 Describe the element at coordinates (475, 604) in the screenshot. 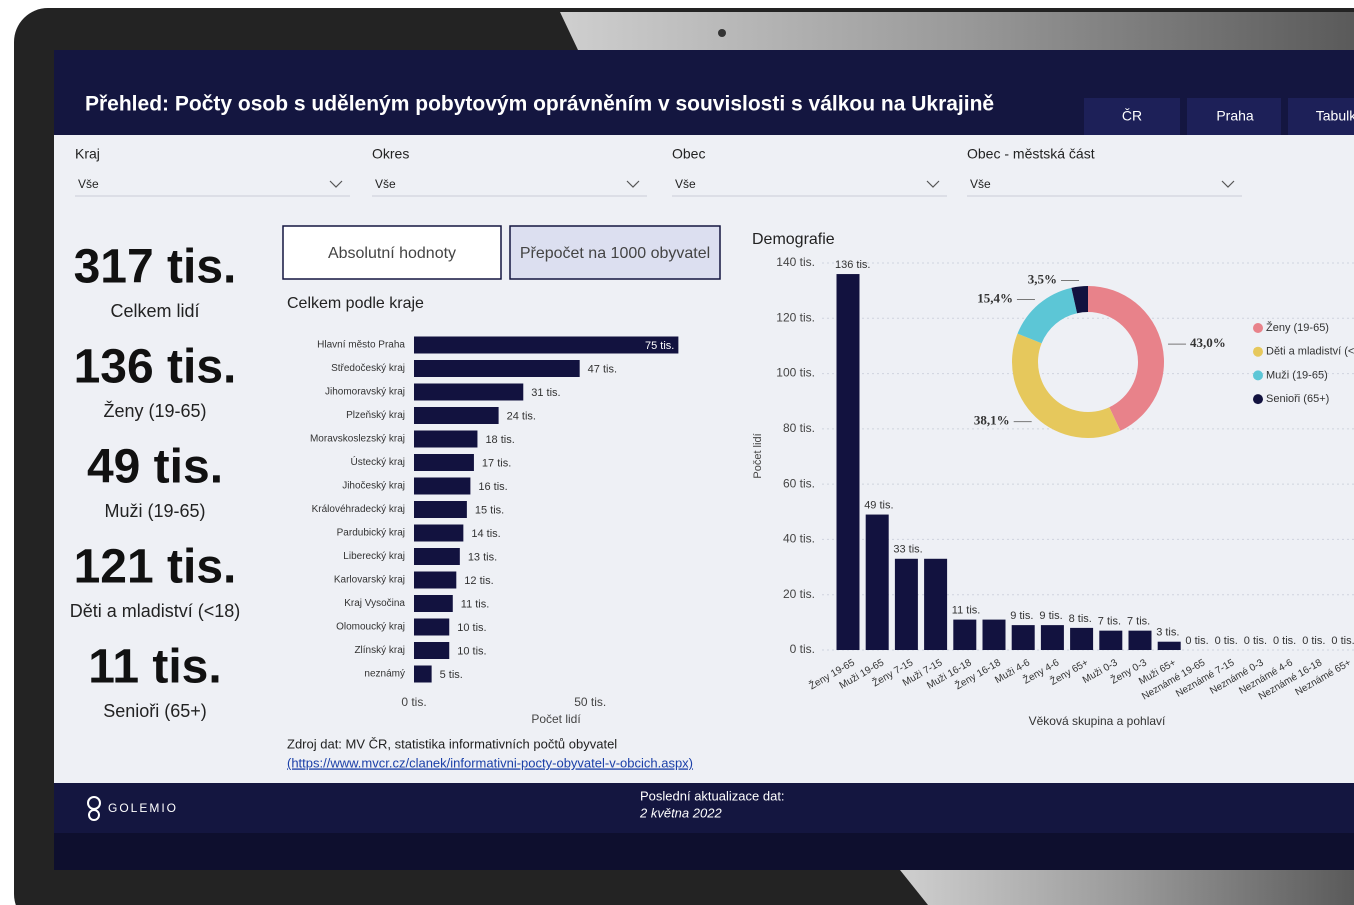

I see `value-label: 11 tis.` at that location.